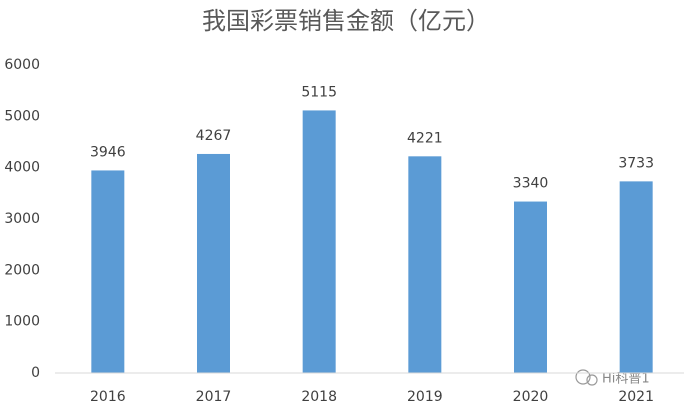 The height and width of the screenshot is (410, 693). What do you see at coordinates (35, 373) in the screenshot?
I see `y-tick-label: 0` at bounding box center [35, 373].